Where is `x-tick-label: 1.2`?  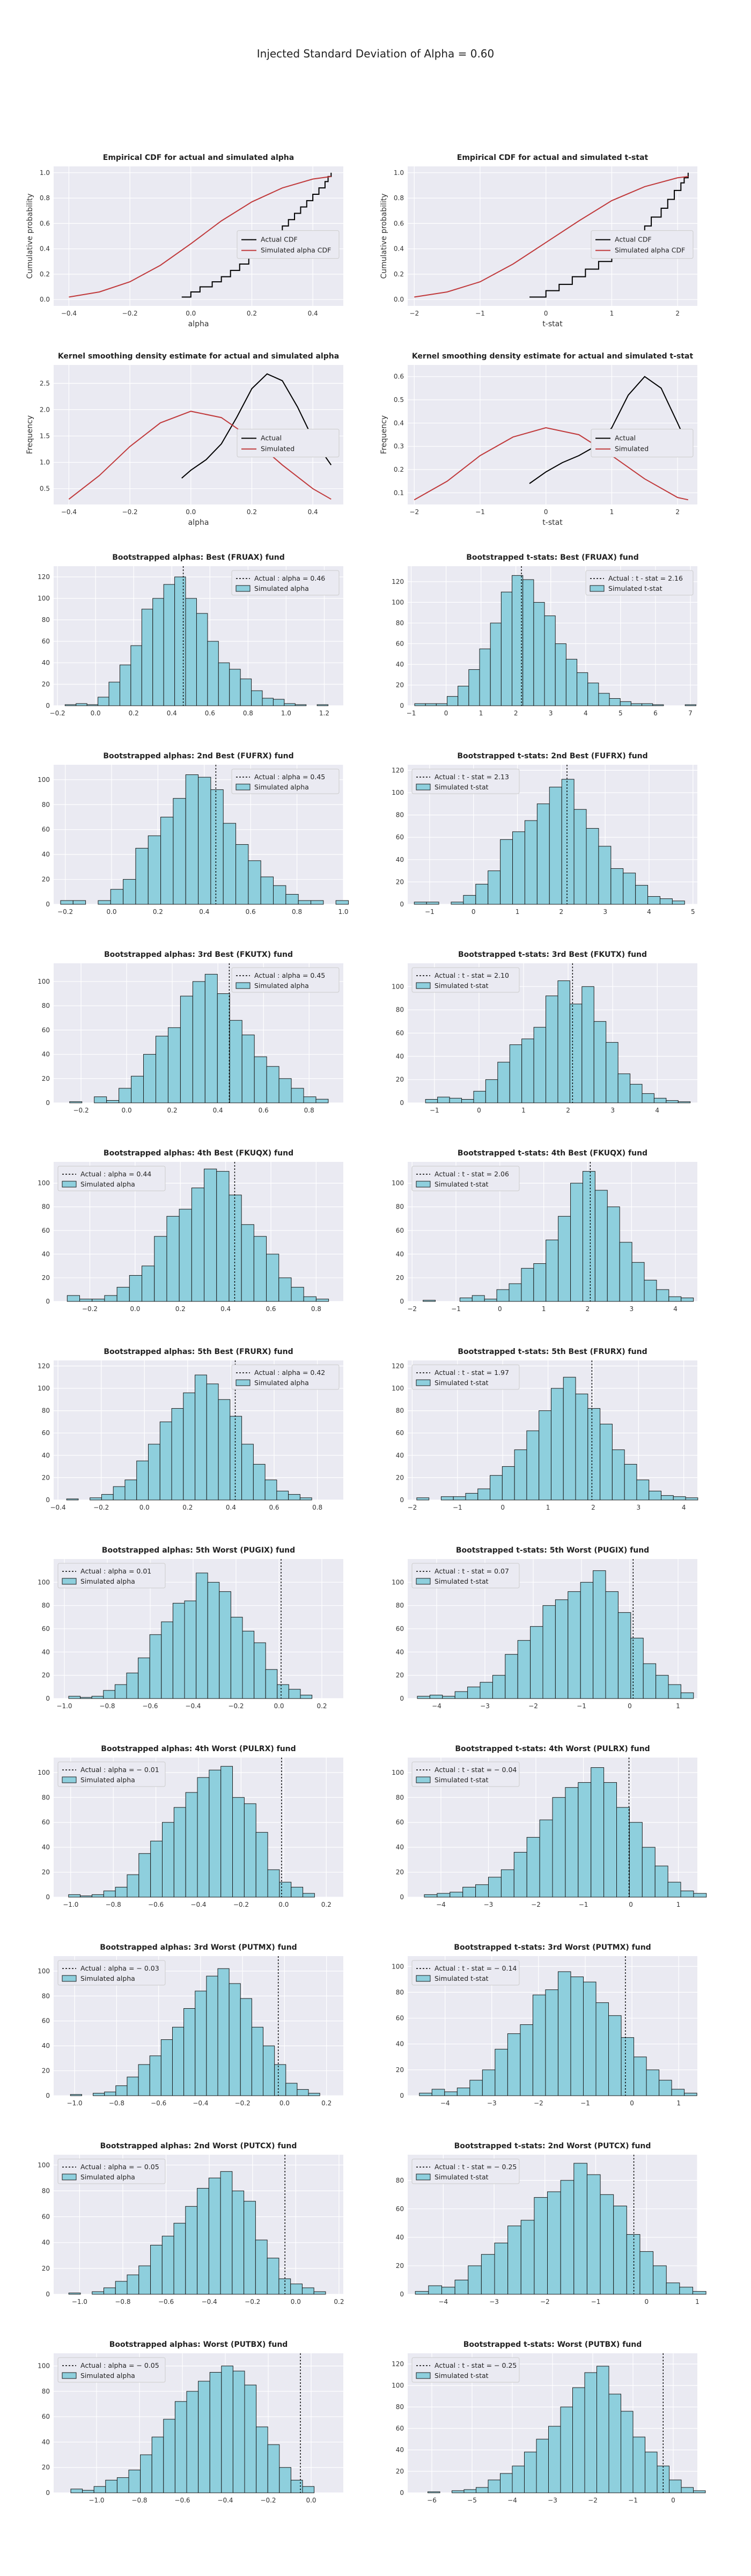 x-tick-label: 1.2 is located at coordinates (324, 713).